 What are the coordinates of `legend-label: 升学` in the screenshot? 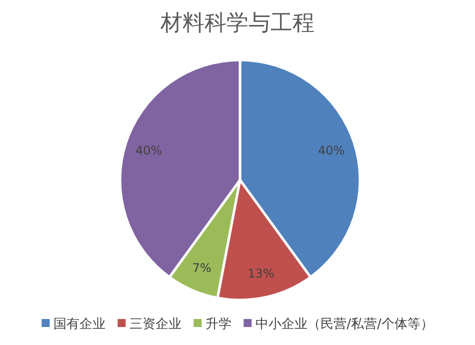 It's located at (219, 324).